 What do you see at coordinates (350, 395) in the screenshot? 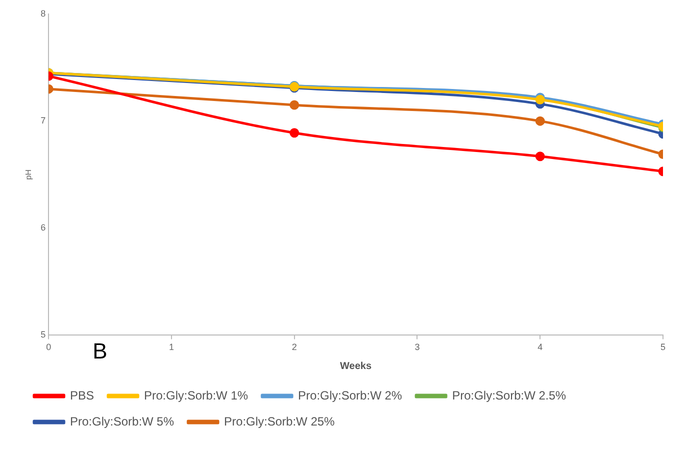
I see `legend-label: Pro:Gly:Sorb:W 2%` at bounding box center [350, 395].